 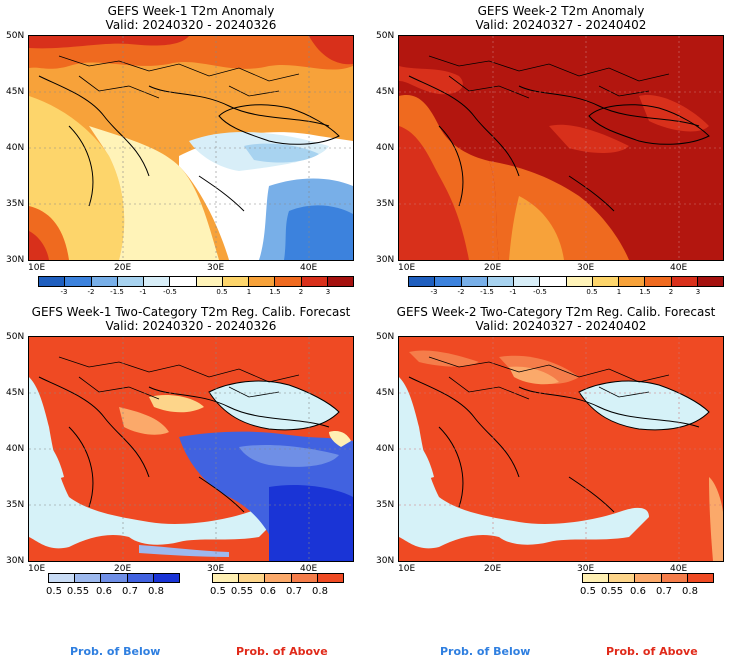 I want to click on probability-forecast-map-icon, so click(x=191, y=449).